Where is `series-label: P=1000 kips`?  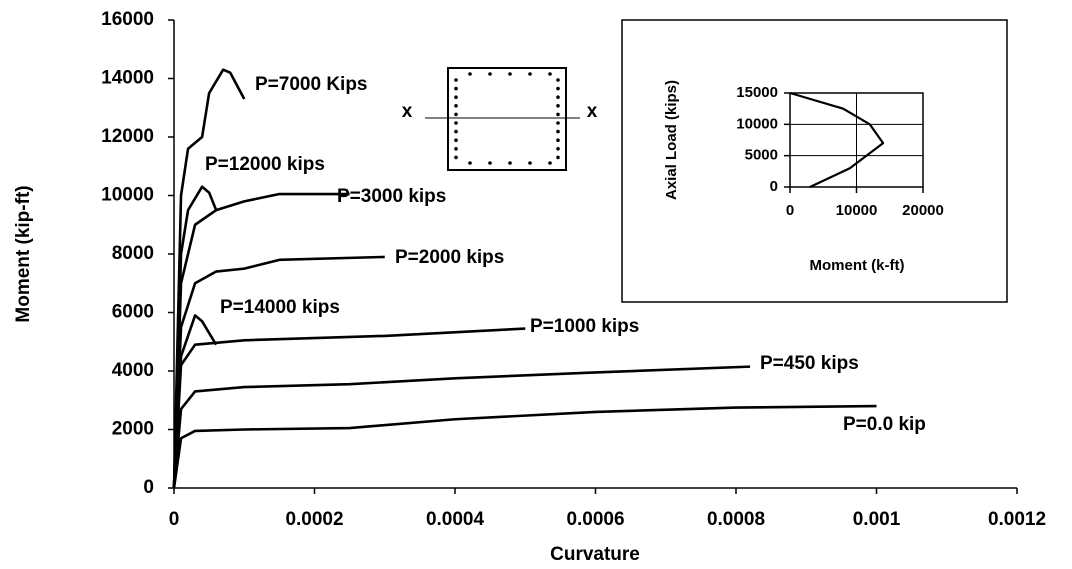
series-label: P=1000 kips is located at coordinates (584, 326).